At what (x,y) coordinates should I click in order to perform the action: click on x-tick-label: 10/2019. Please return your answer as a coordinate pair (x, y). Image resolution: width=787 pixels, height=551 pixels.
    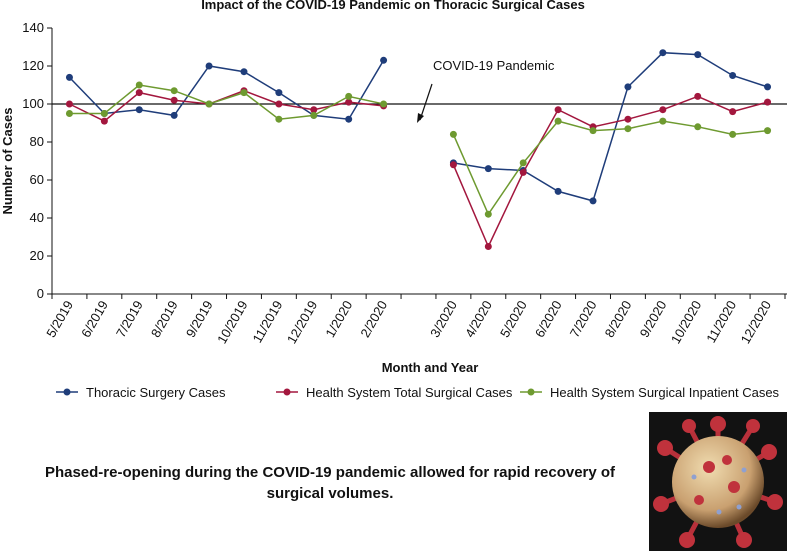
    Looking at the image, I should click on (232, 322).